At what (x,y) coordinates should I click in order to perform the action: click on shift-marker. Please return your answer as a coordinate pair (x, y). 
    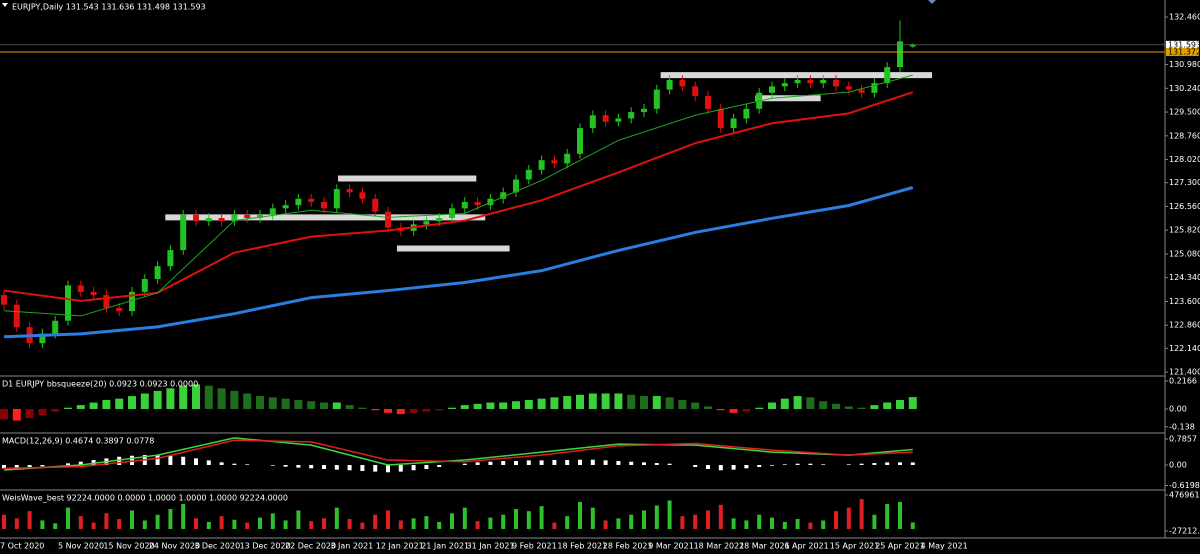
    Looking at the image, I should click on (932, 2).